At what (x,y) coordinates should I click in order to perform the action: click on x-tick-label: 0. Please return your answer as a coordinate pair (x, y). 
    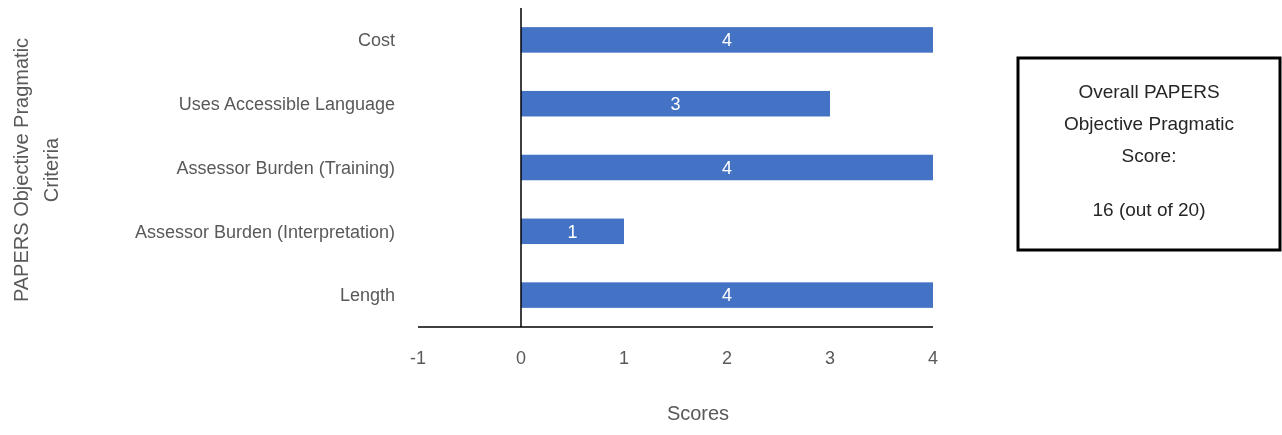
    Looking at the image, I should click on (521, 358).